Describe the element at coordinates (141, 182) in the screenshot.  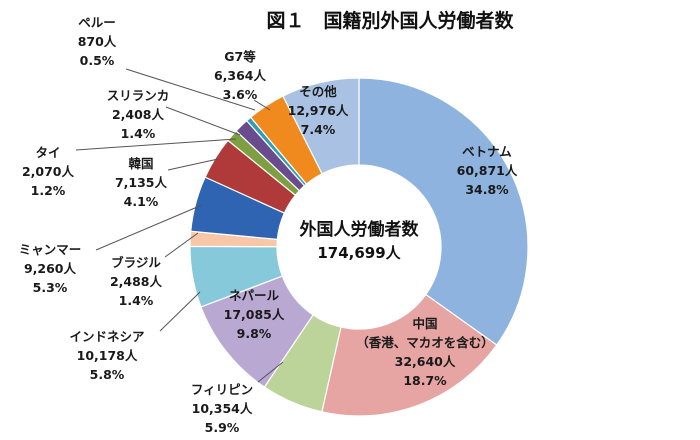
I see `slice-label-korea: 韓国 7,135人 4.1%` at that location.